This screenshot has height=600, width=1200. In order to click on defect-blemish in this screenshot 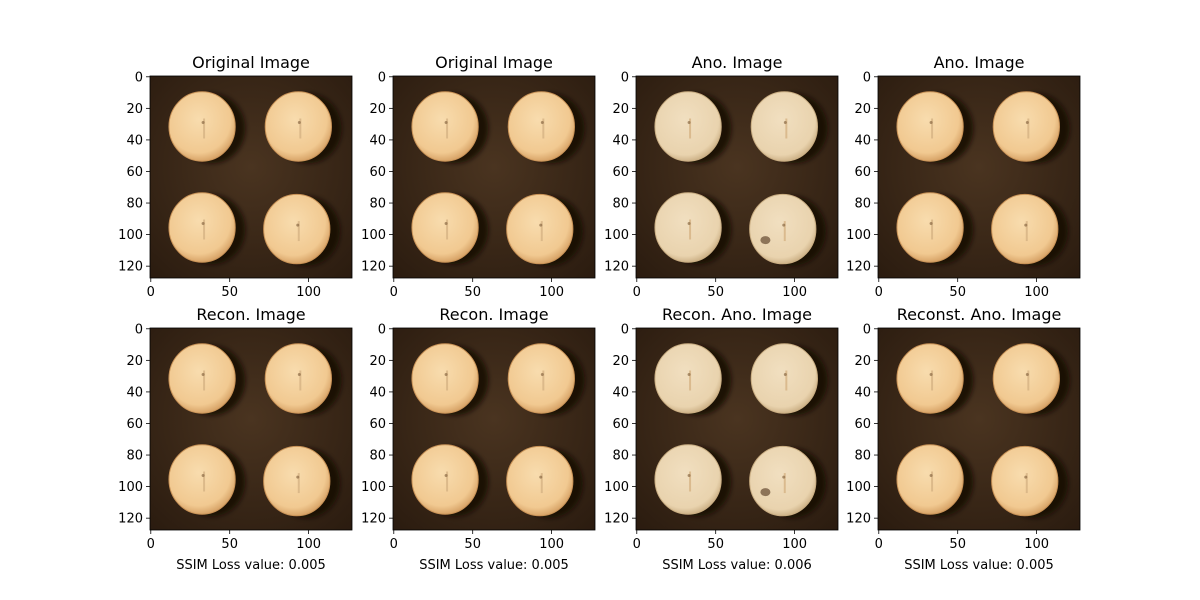, I will do `click(765, 492)`.